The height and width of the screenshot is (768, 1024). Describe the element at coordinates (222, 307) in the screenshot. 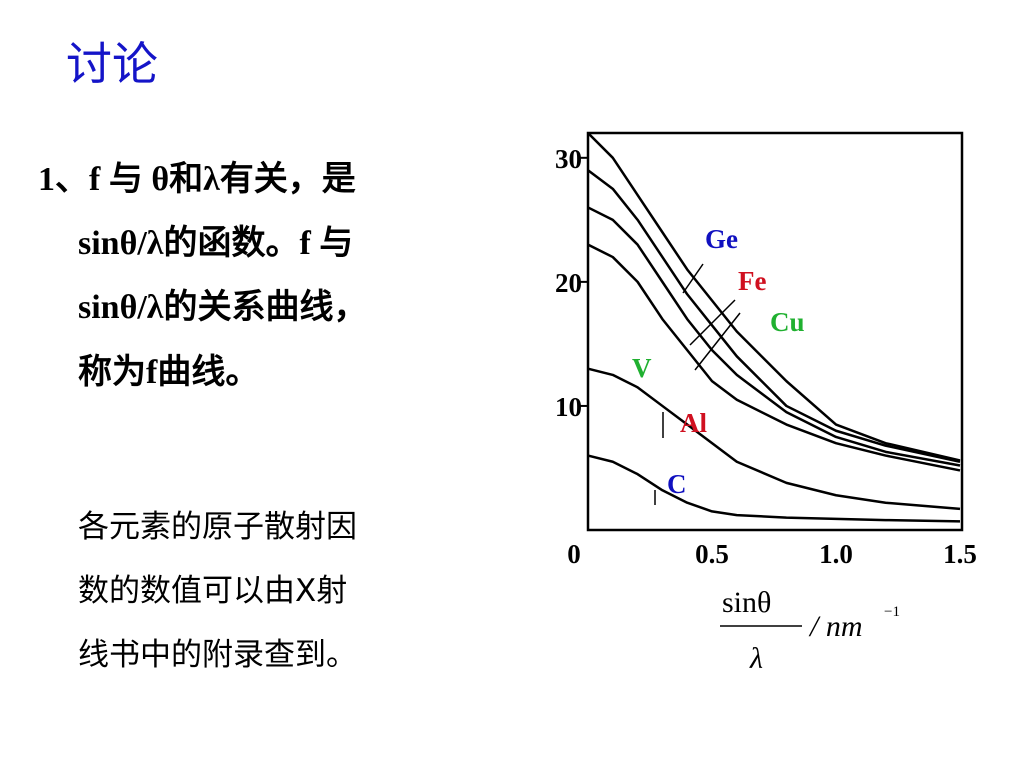

I see `paragraph-line: sinθ/λ的关系曲线，` at that location.